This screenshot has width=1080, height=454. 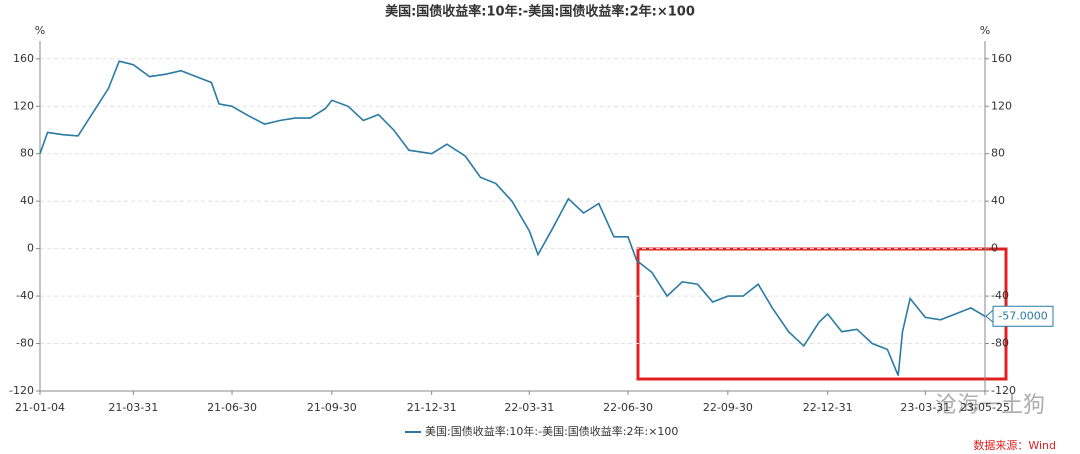 I want to click on callout-box, so click(x=1023, y=316).